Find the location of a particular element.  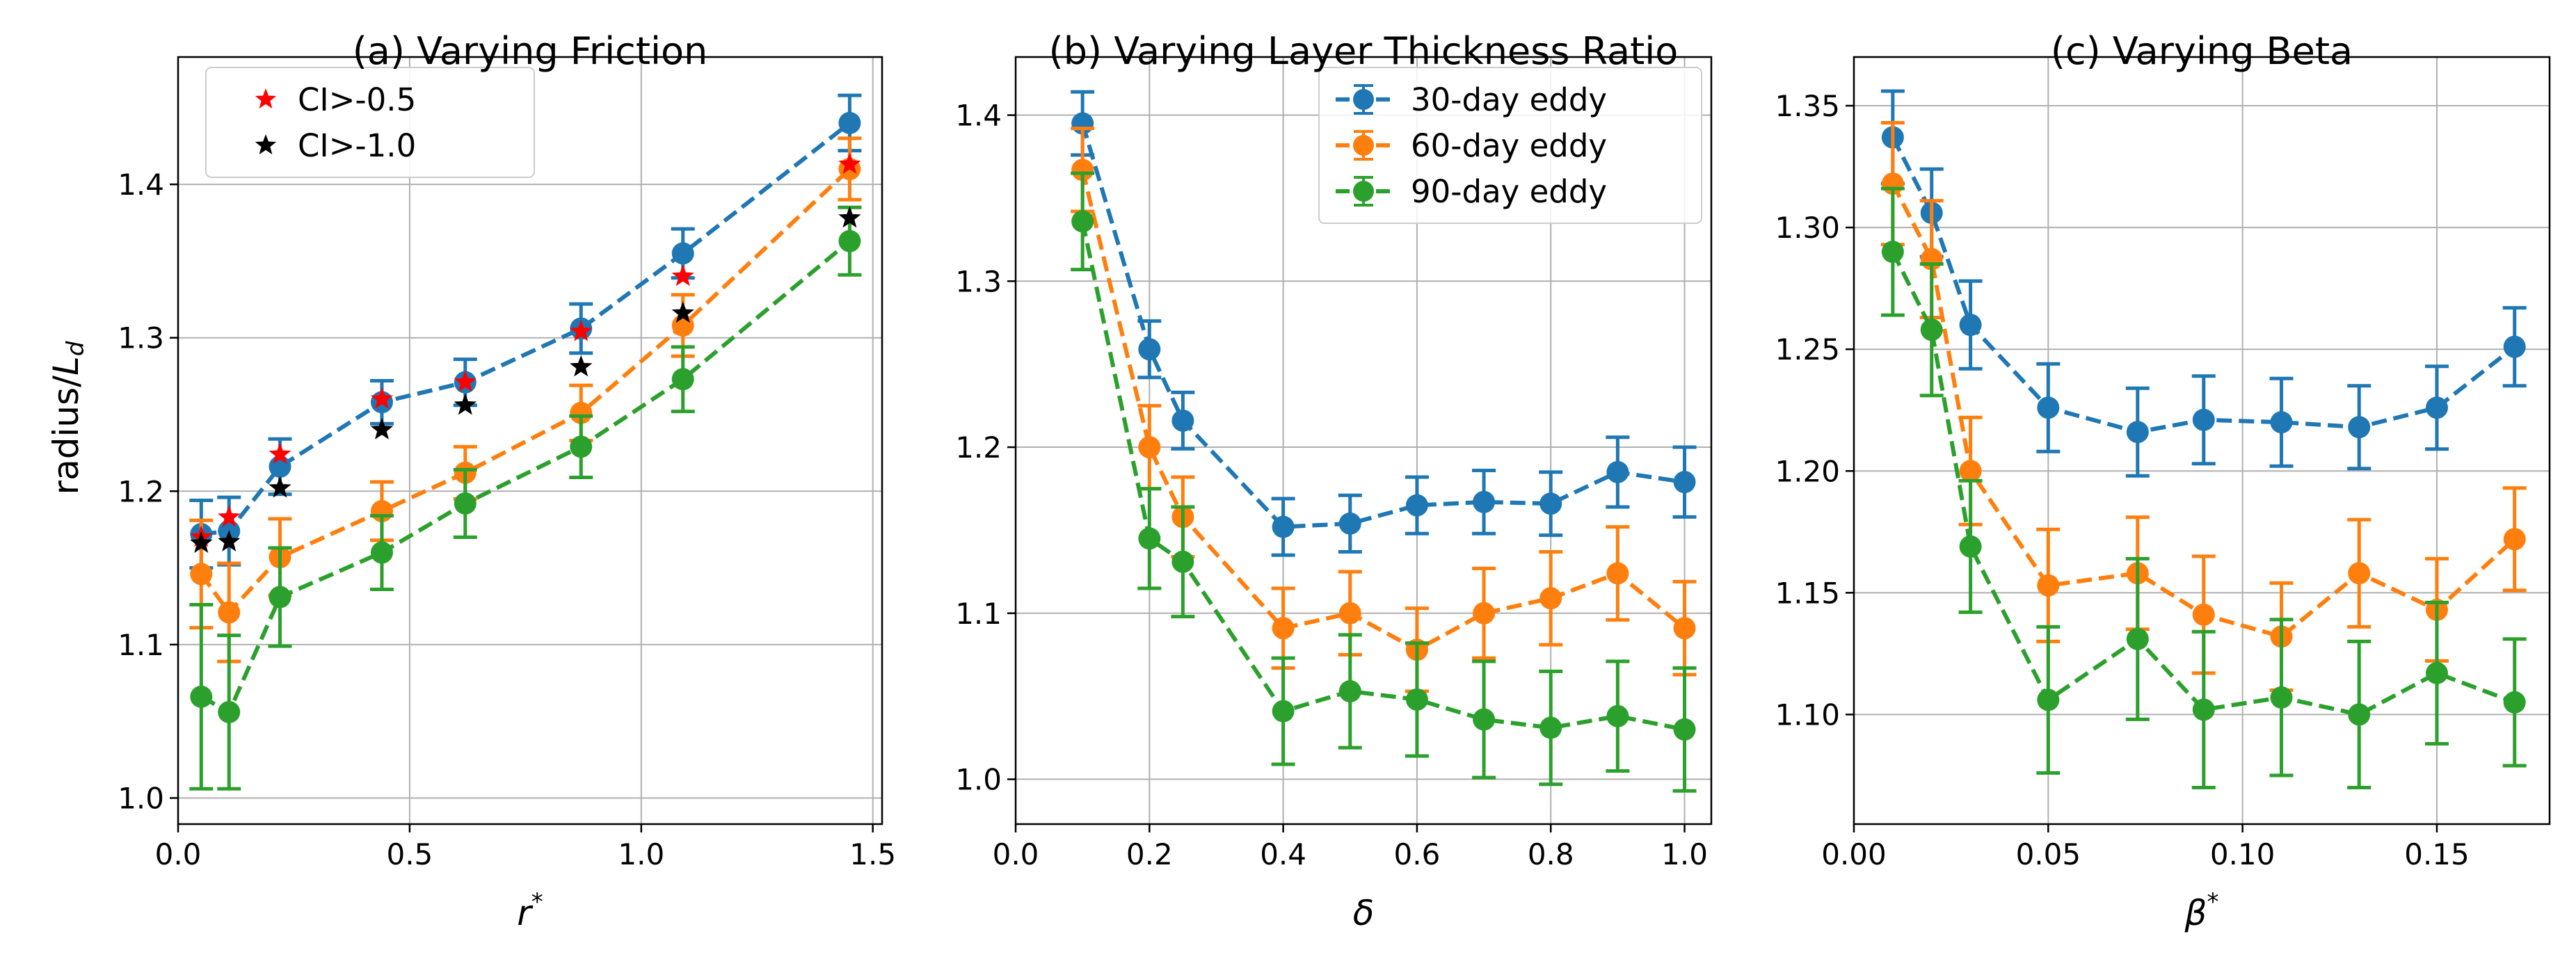

y-tick-label: 1.3 is located at coordinates (141, 338).